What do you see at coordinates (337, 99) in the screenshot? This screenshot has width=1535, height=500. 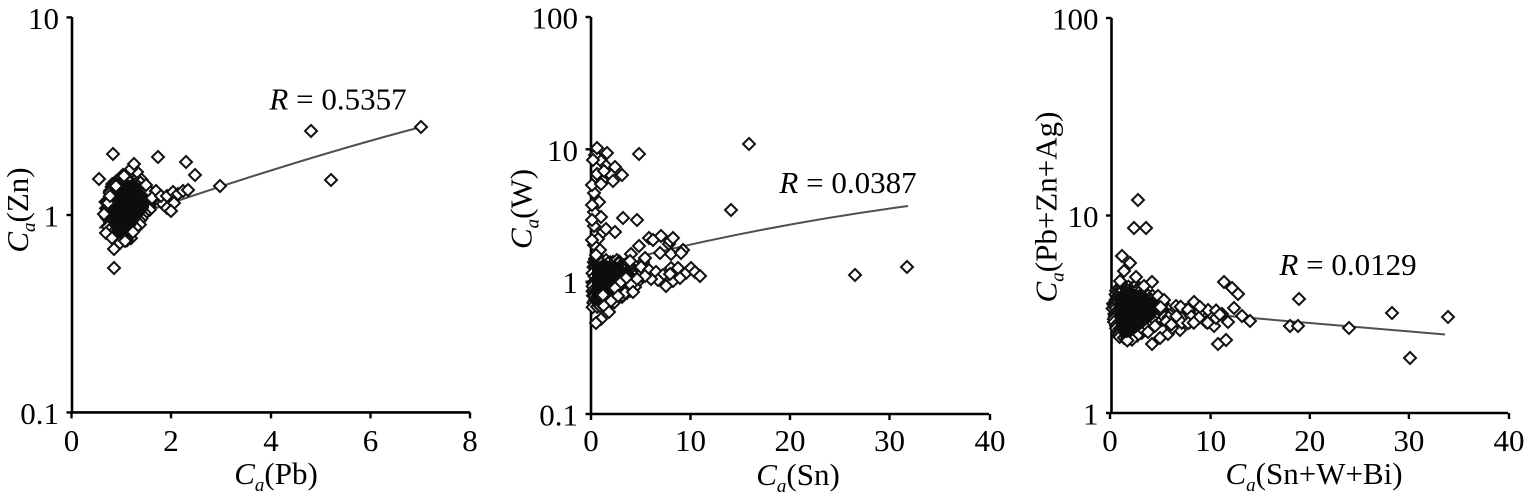 I see `svg-text: R = 0.5357` at bounding box center [337, 99].